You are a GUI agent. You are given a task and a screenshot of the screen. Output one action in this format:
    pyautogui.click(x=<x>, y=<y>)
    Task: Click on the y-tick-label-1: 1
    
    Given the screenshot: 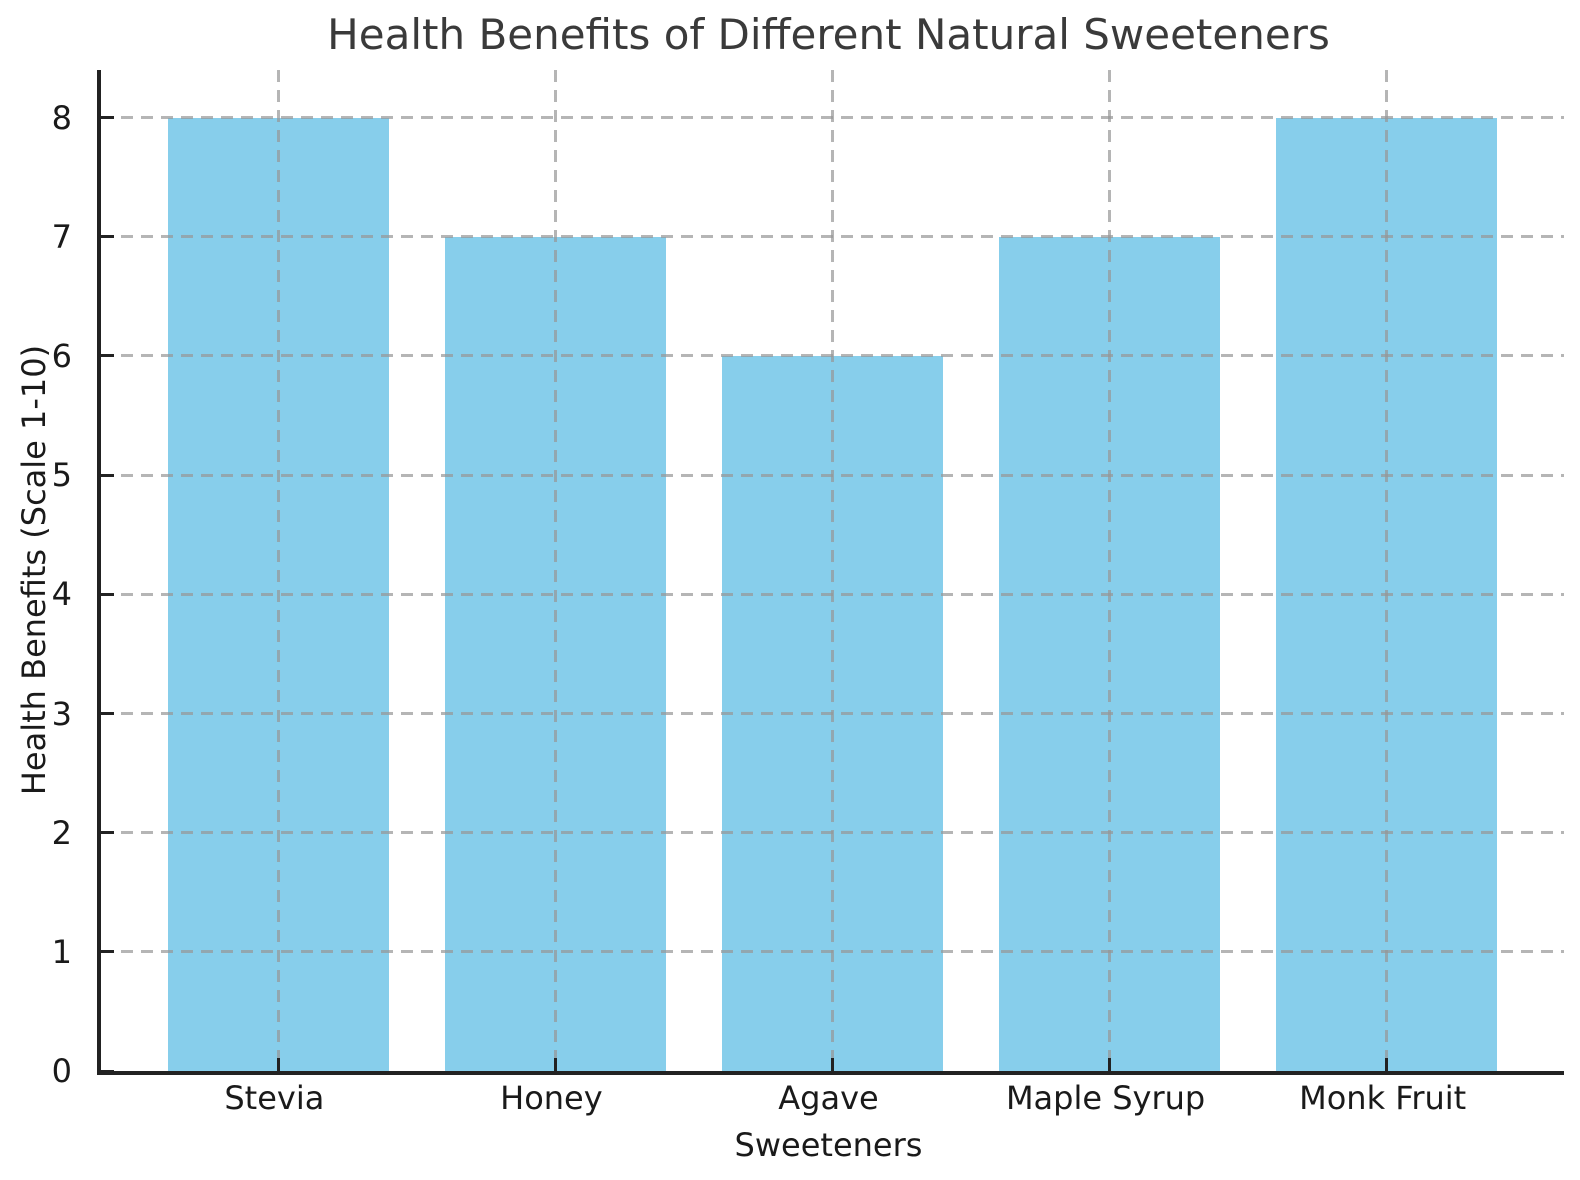 What is the action you would take?
    pyautogui.click(x=61, y=951)
    